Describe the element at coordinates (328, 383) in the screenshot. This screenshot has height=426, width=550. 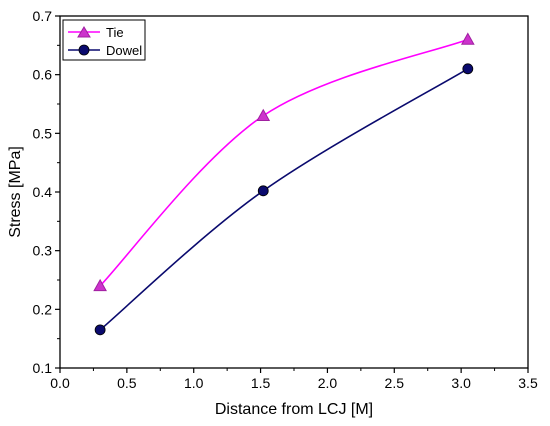
I see `x-tick-label: 2.0` at that location.